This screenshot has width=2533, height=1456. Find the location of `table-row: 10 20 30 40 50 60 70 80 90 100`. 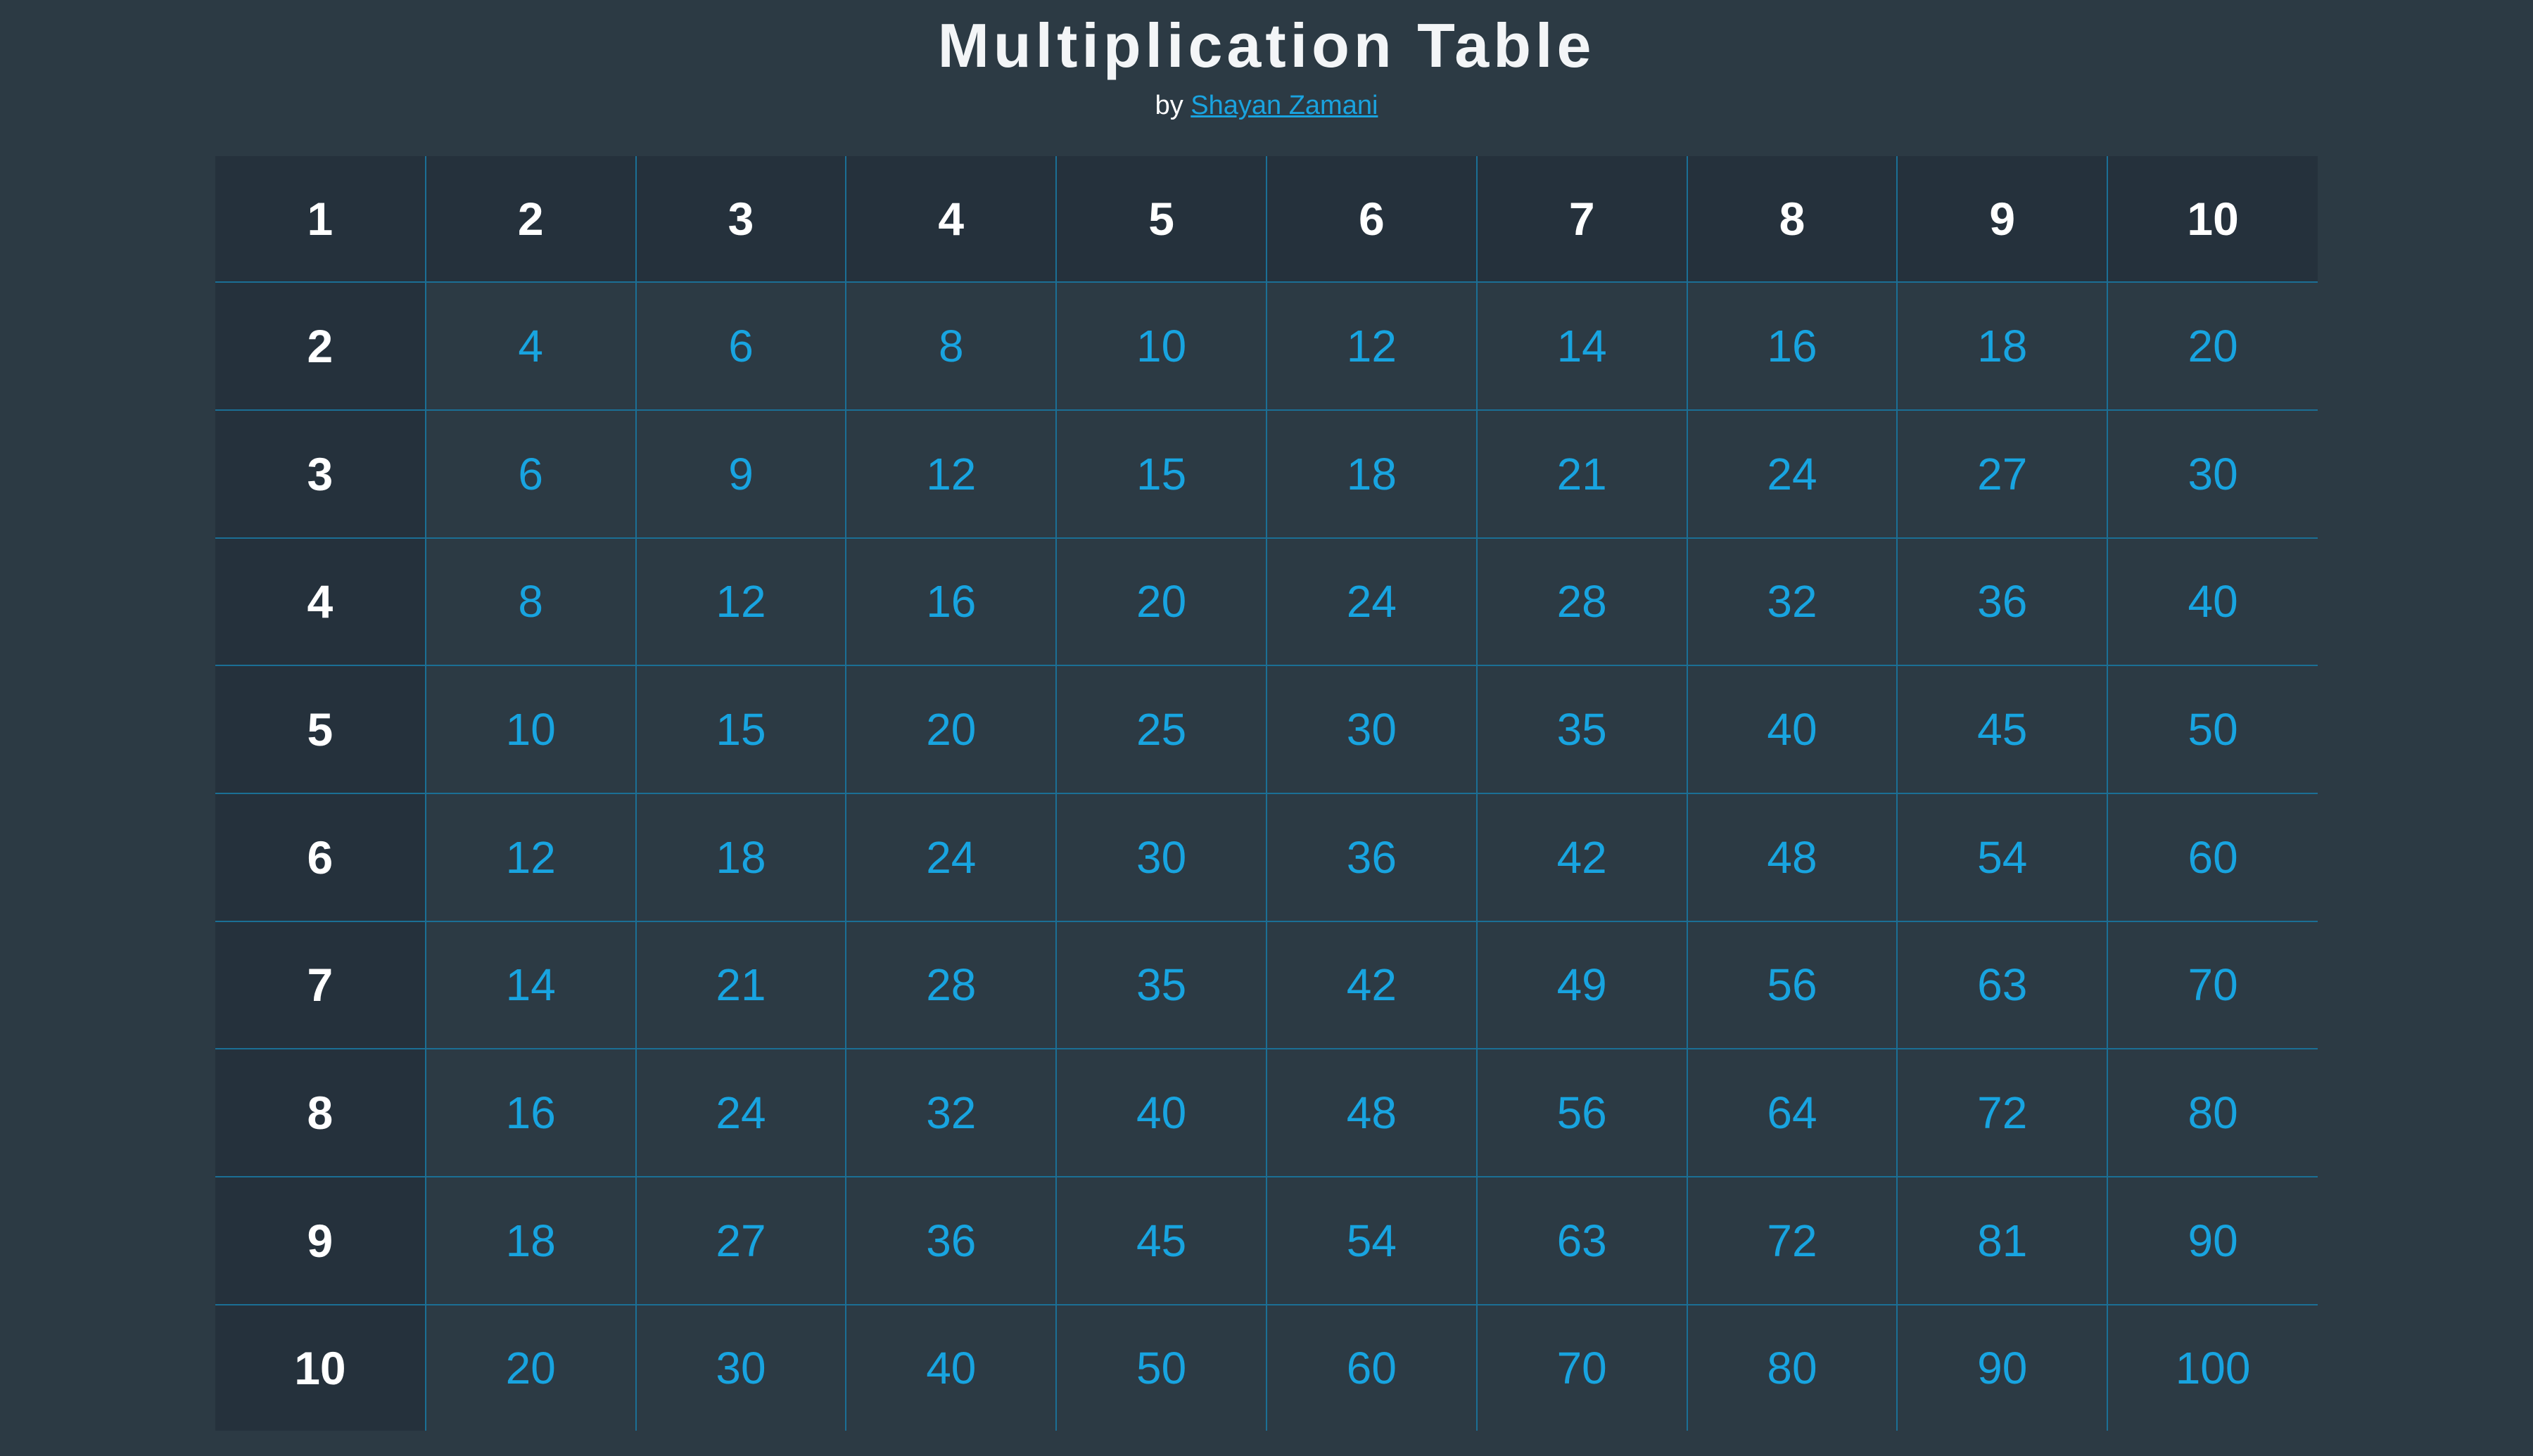

table-row: 10 20 30 40 50 60 70 80 90 100 is located at coordinates (1266, 1367).